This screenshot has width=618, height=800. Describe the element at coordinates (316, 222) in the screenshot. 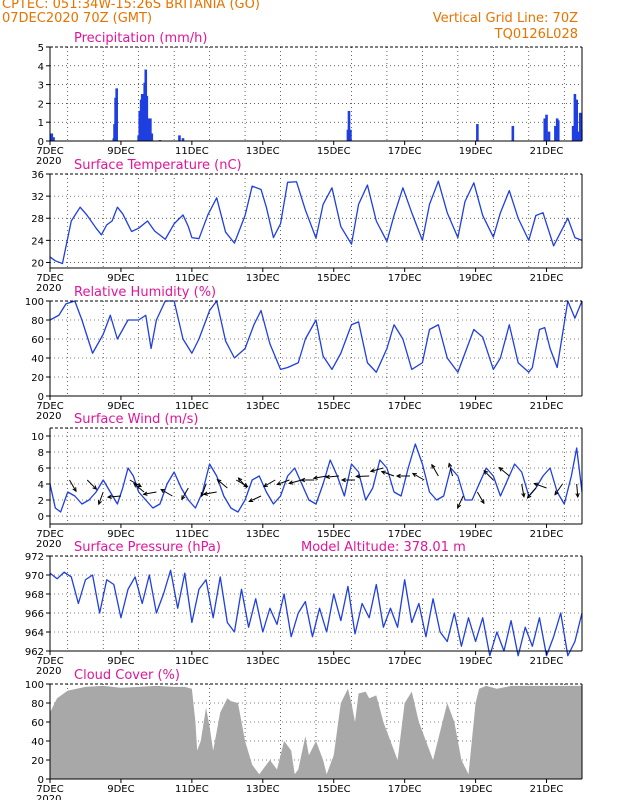

I see `temp-line` at that location.